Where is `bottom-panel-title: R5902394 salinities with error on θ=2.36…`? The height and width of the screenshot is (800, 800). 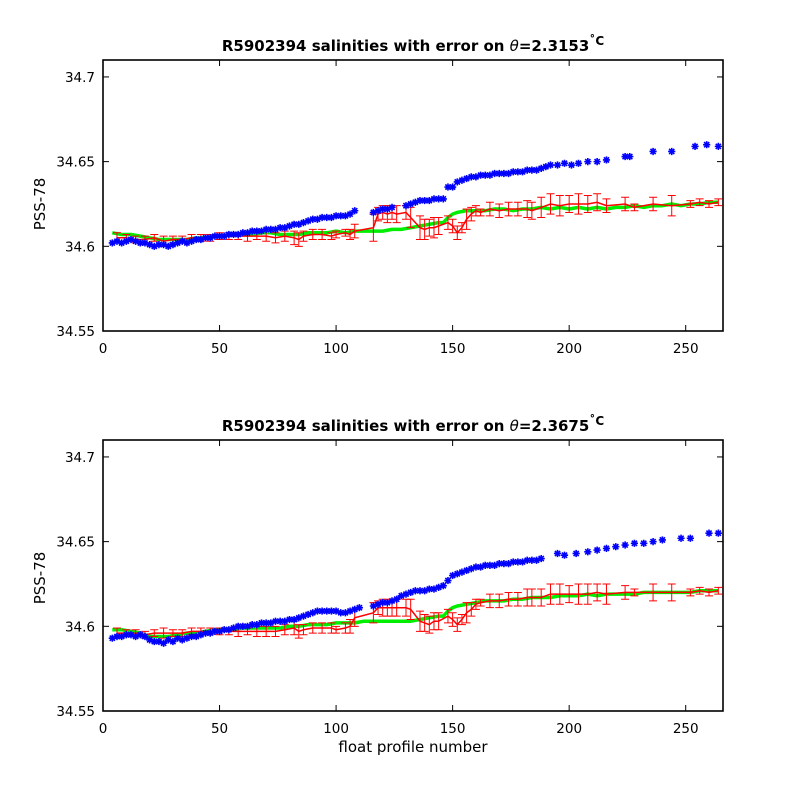
bottom-panel-title: R5902394 salinities with error on θ=2.36… is located at coordinates (413, 424).